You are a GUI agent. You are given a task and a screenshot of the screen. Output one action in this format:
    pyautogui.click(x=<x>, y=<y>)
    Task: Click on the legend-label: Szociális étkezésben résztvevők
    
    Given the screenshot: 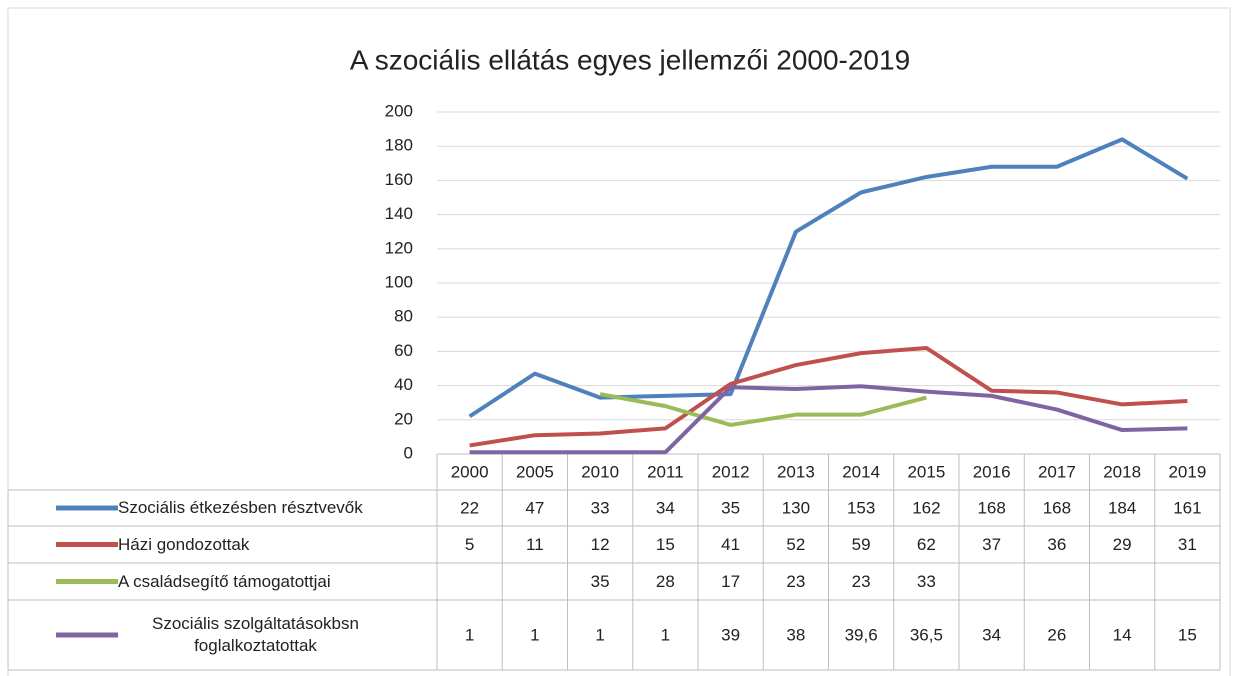 What is the action you would take?
    pyautogui.click(x=240, y=507)
    